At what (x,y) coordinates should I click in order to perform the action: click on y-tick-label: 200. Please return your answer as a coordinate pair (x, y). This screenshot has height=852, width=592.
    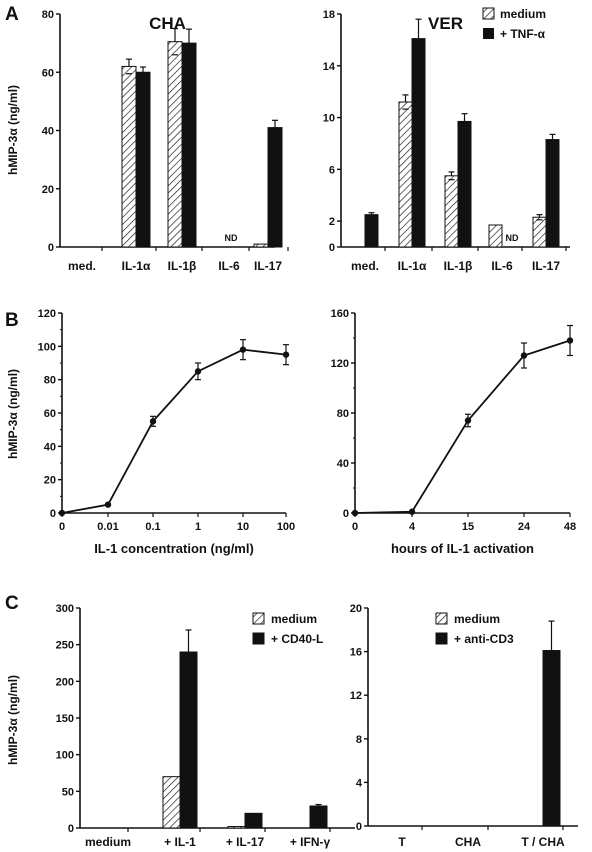
    Looking at the image, I should click on (65, 682).